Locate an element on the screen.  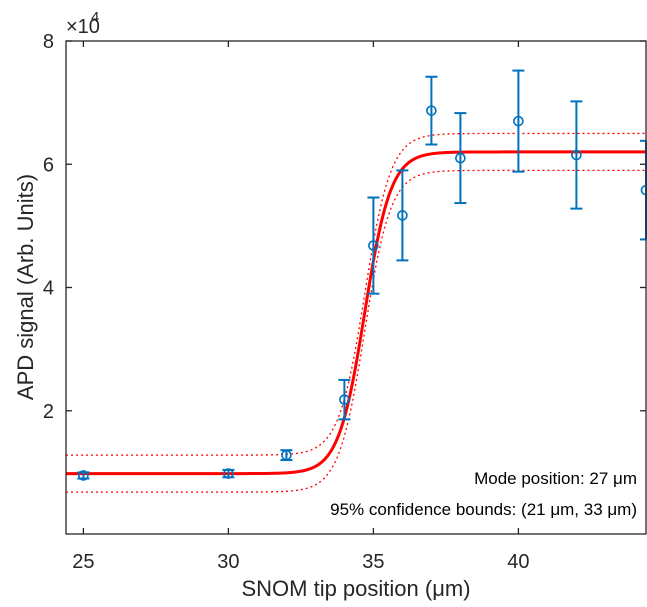
y-exponent-base: ×10 is located at coordinates (83, 27).